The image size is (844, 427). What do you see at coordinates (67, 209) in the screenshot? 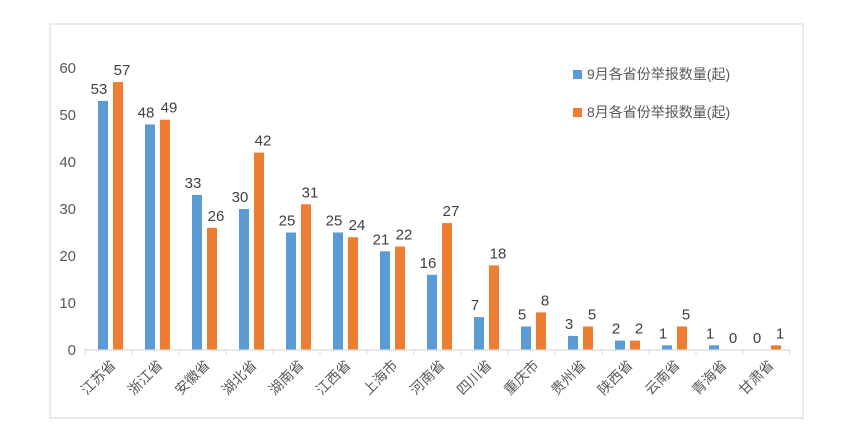
I see `y-tick-label: 30` at bounding box center [67, 209].